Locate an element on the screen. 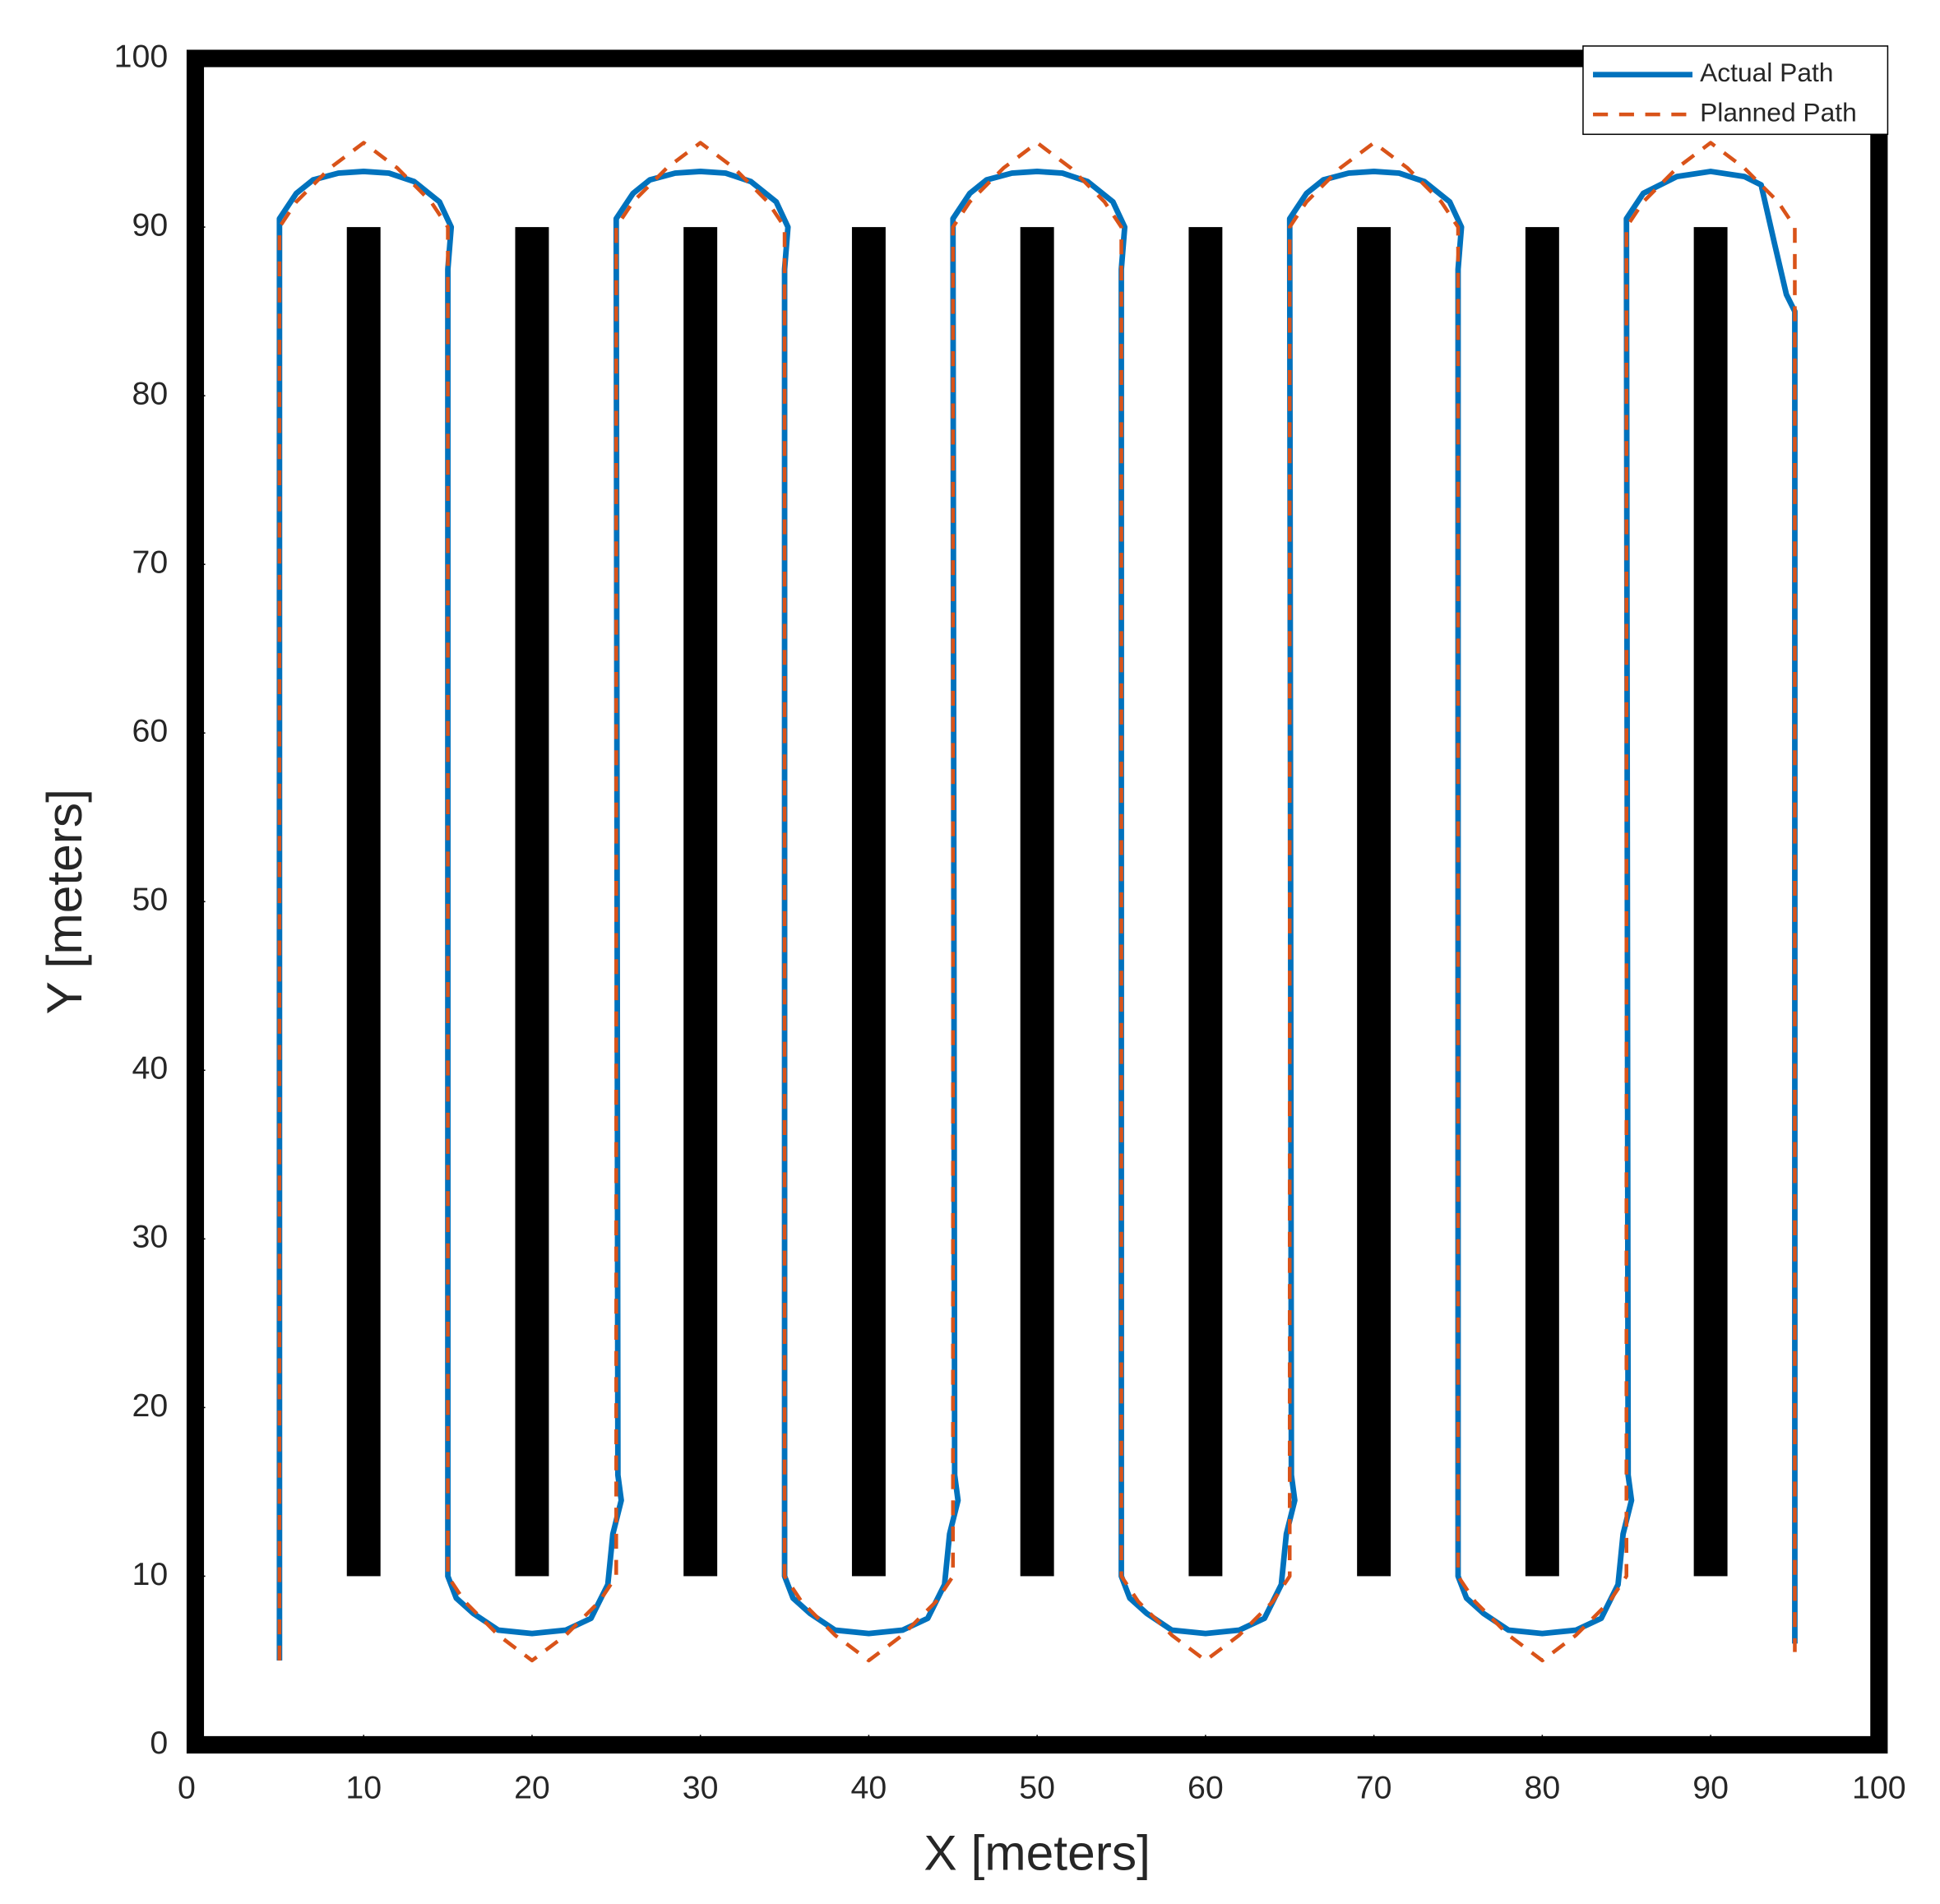 The height and width of the screenshot is (1904, 1940). legend-label: Actual Path is located at coordinates (1766, 72).